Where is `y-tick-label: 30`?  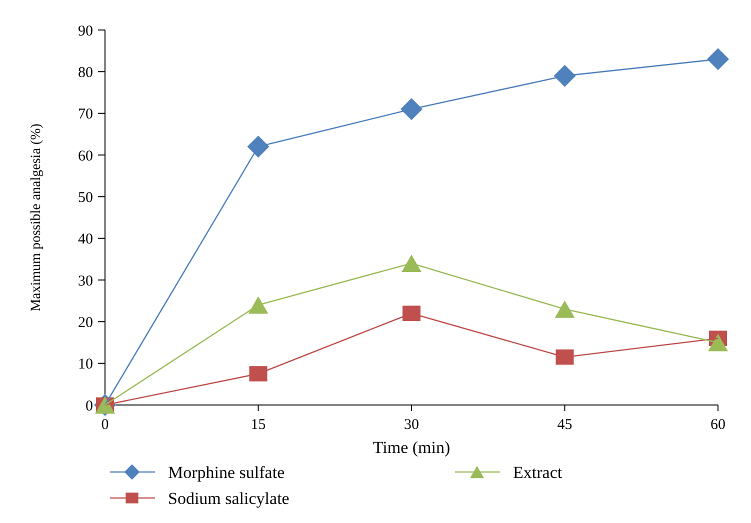 y-tick-label: 30 is located at coordinates (85, 281).